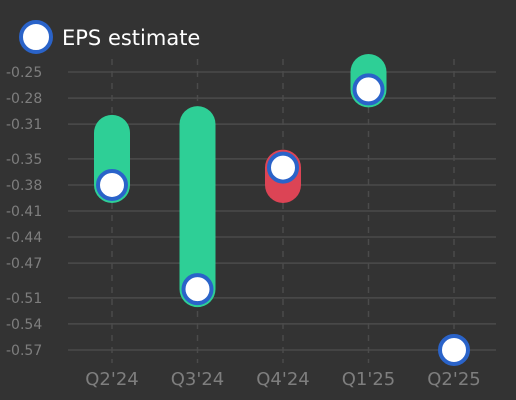  Describe the element at coordinates (24, 238) in the screenshot. I see `y-tick-label: -0.44` at that location.